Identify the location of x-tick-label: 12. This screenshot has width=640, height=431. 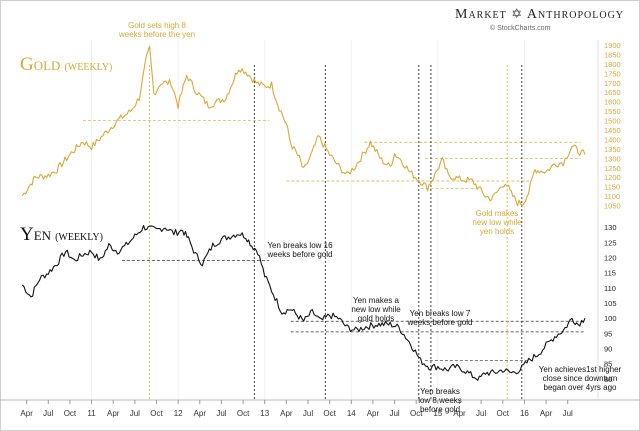
(178, 413).